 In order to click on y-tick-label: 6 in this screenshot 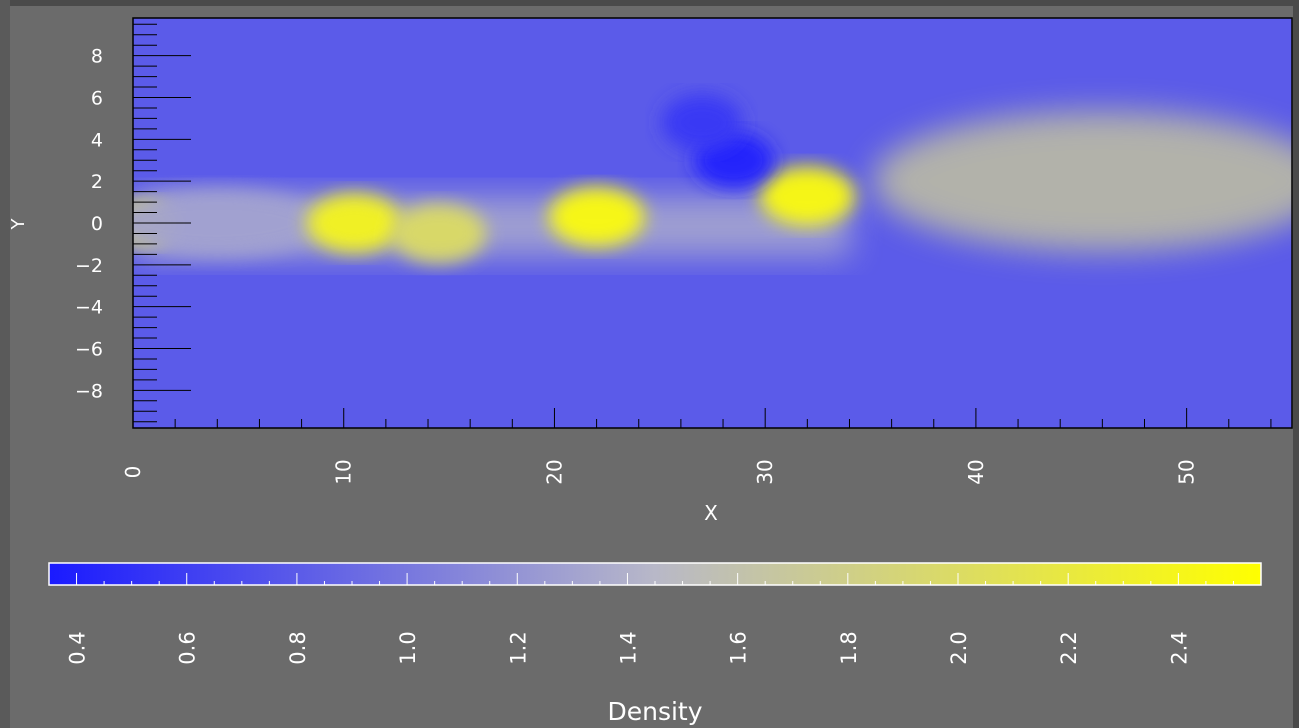, I will do `click(97, 98)`.